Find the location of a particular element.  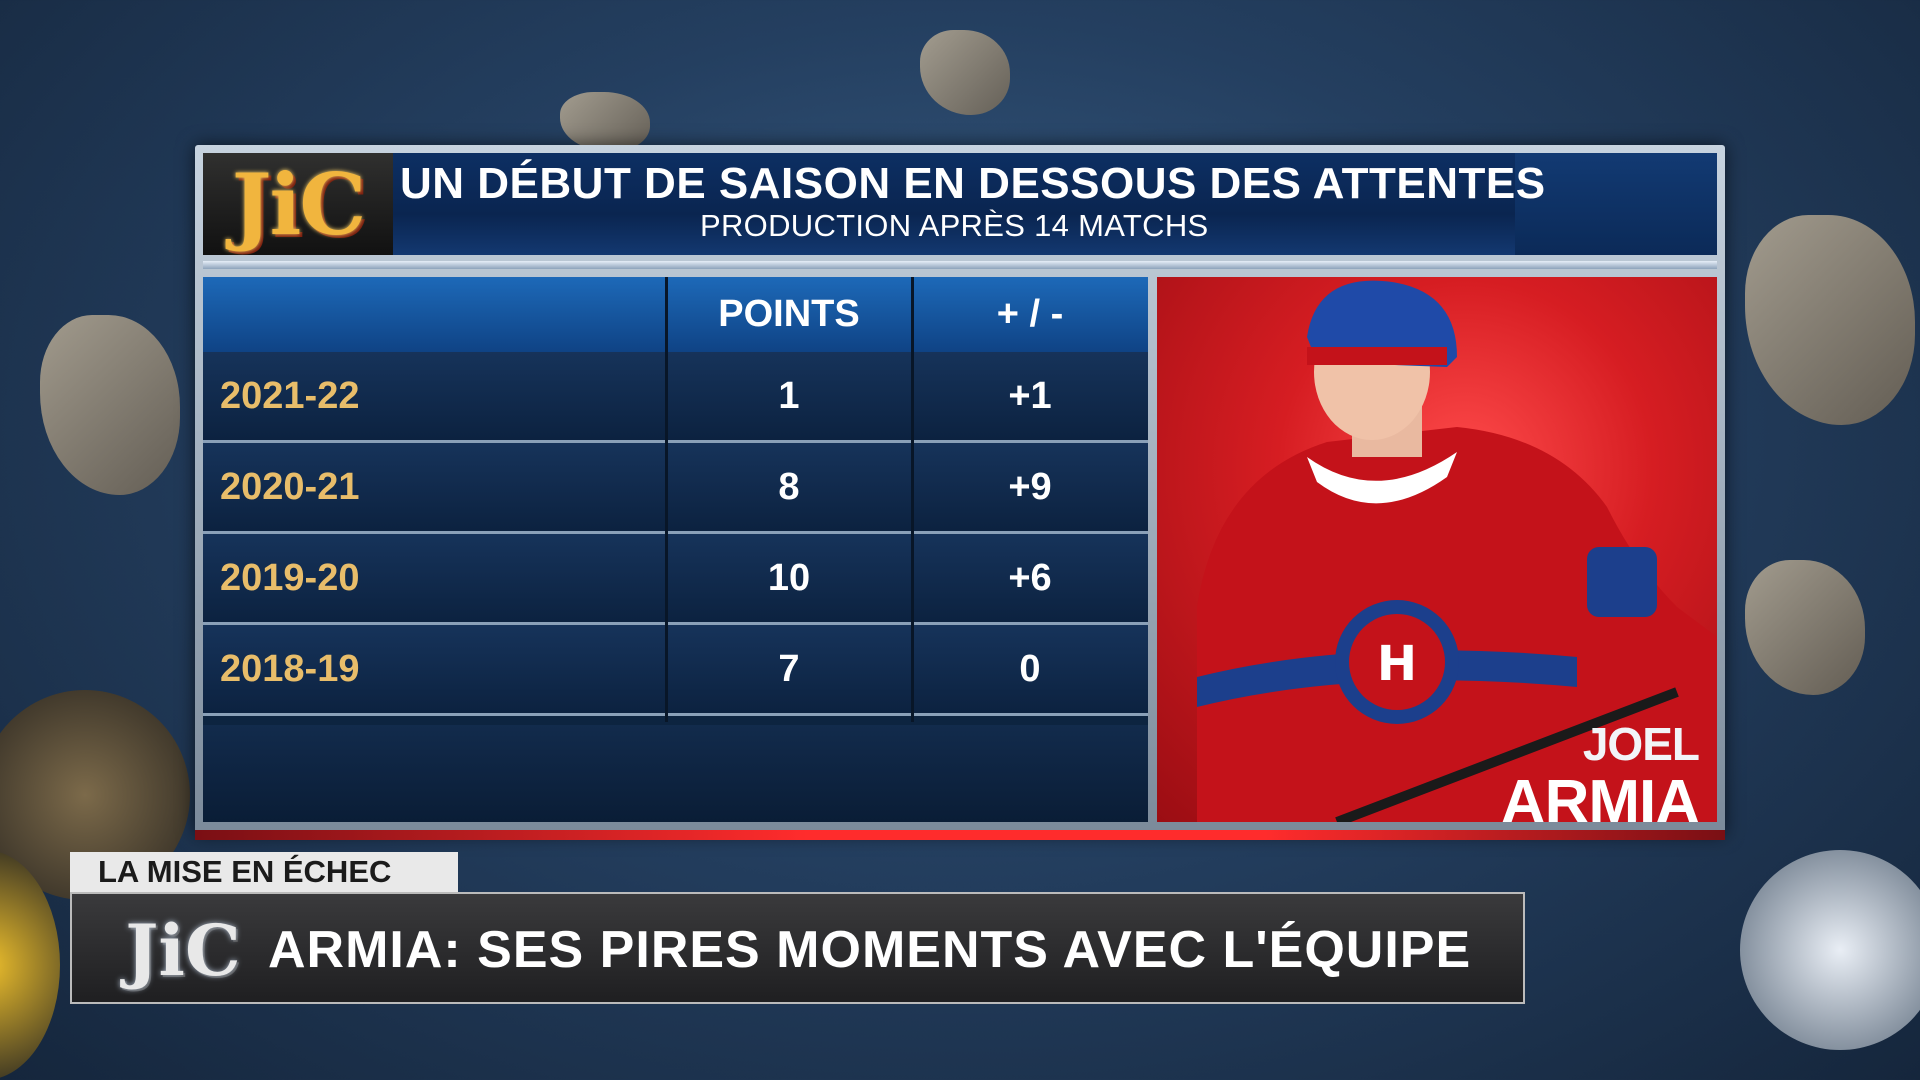

table-row: 2020-21 8 +9 is located at coordinates (675, 488).